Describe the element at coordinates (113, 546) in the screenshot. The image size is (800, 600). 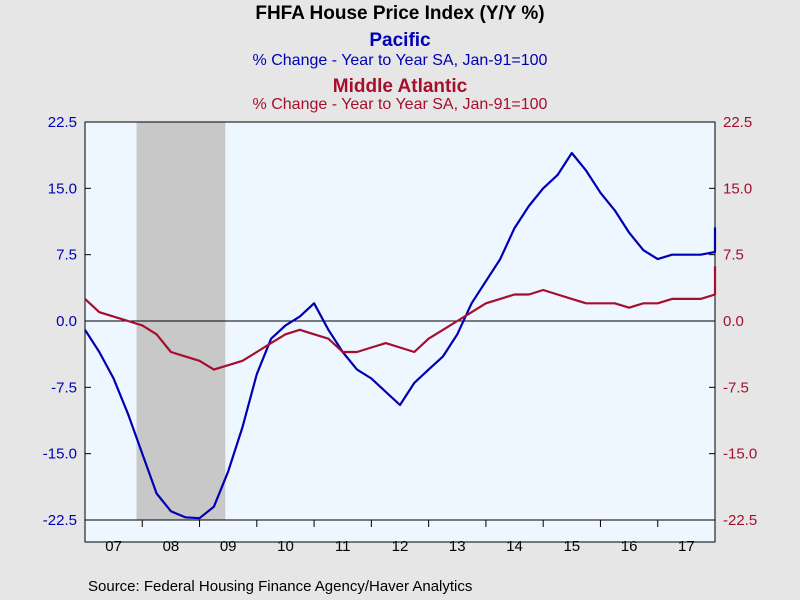
I see `x-tick-label: 07` at that location.